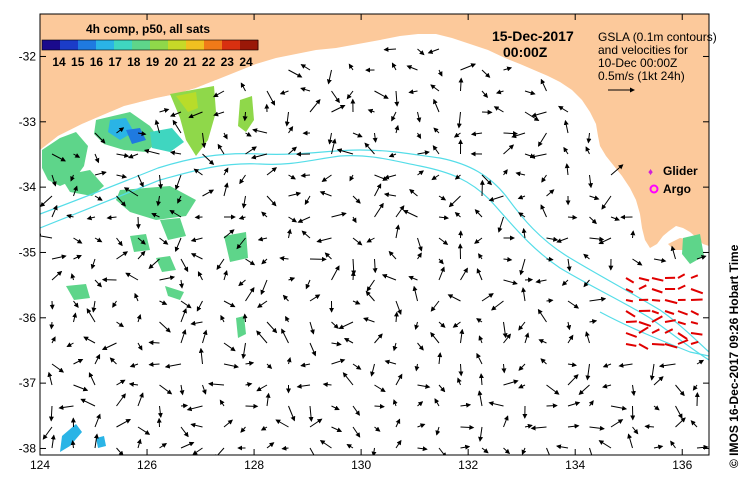 This screenshot has height=496, width=749. What do you see at coordinates (97, 62) in the screenshot?
I see `colorbar-tick-label: 16` at bounding box center [97, 62].